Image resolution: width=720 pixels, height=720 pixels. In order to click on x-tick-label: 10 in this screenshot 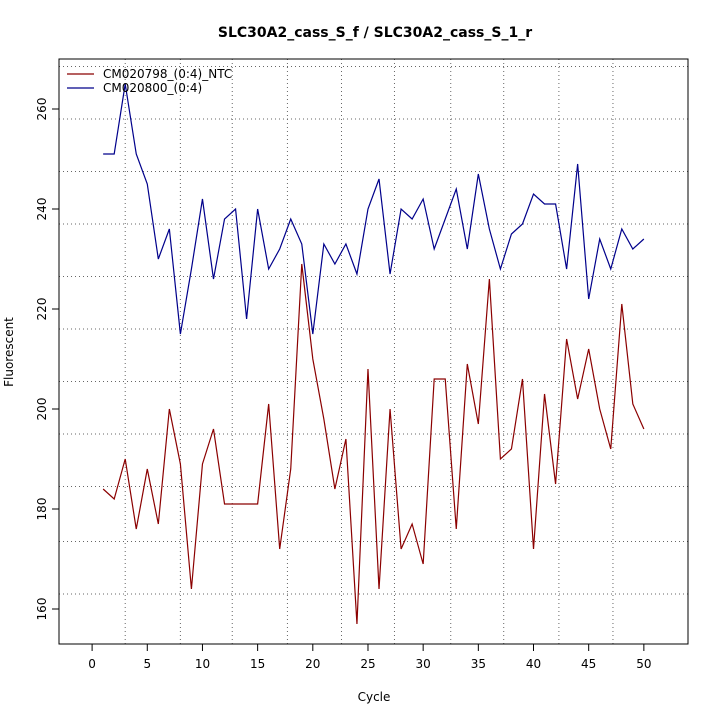, I will do `click(202, 664)`.